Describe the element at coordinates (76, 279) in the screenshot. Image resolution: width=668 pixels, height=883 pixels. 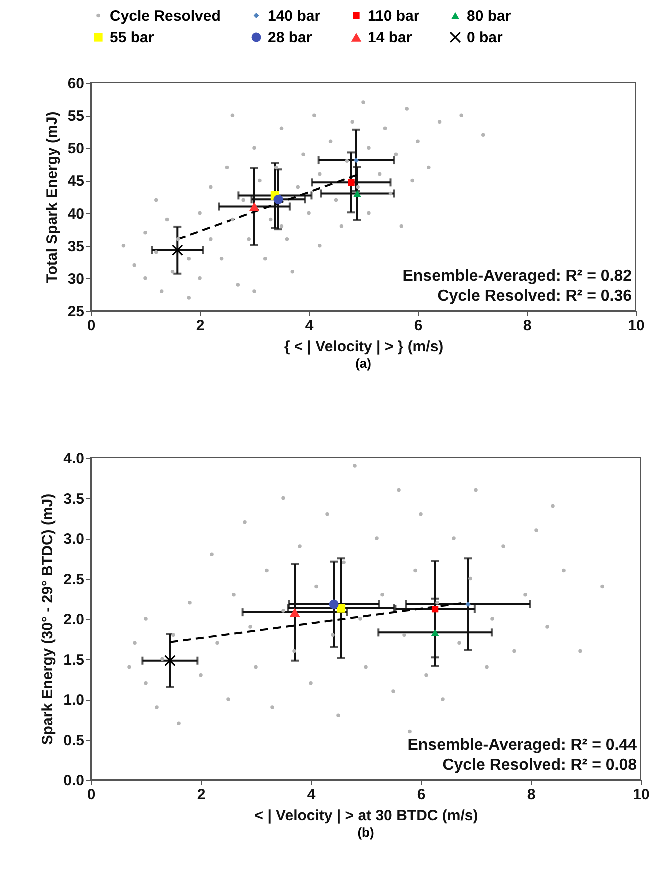
I see `y-tick-label: 30` at that location.